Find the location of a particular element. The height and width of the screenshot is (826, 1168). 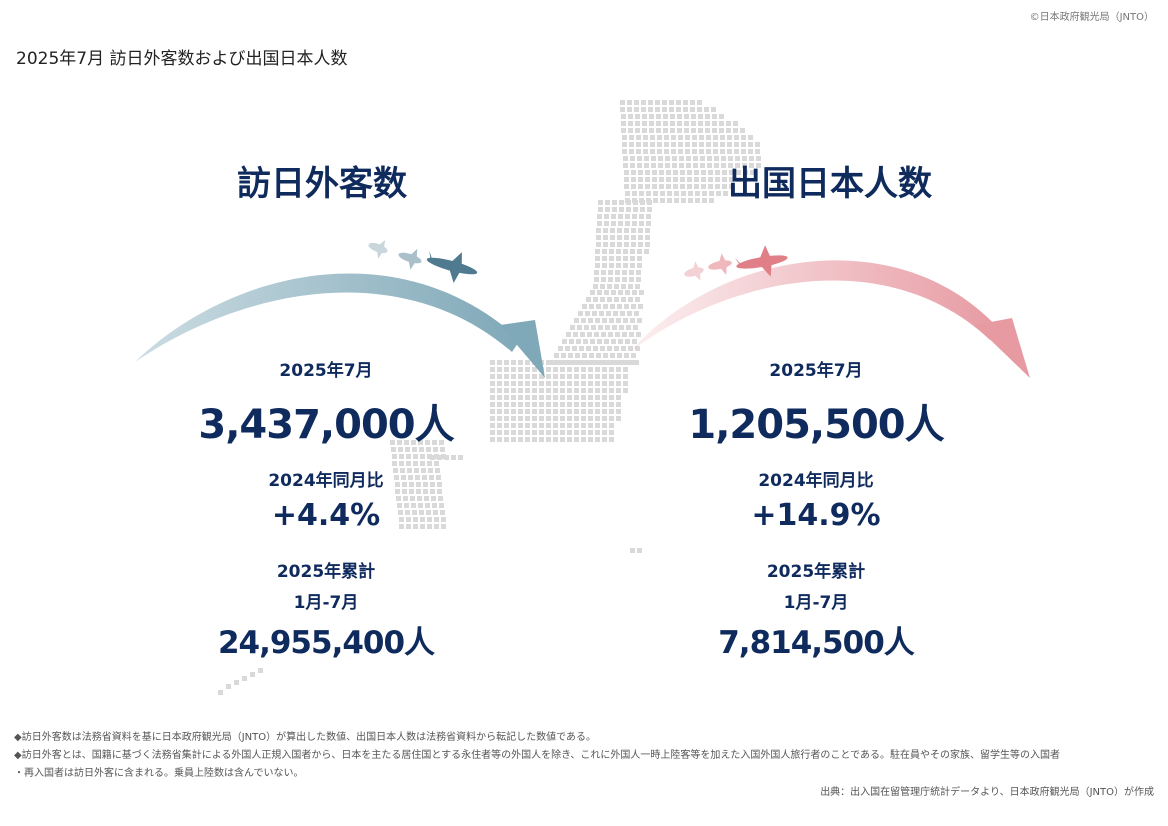

airplane-icon-outbound is located at coordinates (736, 263).